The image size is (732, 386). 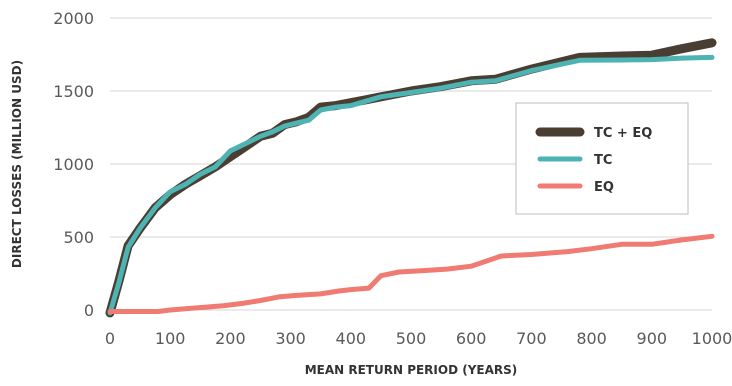 I want to click on y-axis-title: DIRECT LOSSES (MILLION USD), so click(x=17, y=164).